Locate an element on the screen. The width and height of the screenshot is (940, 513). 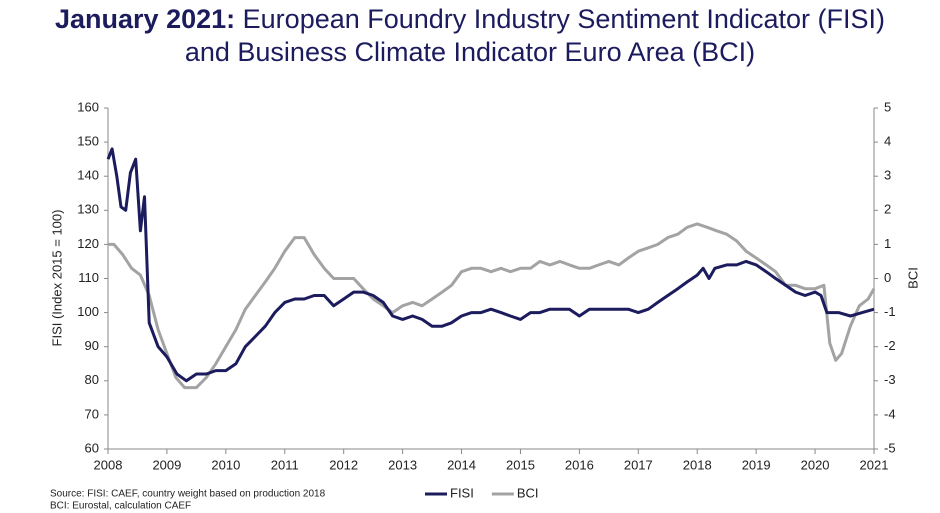
x-tick-label: 2016 is located at coordinates (579, 464).